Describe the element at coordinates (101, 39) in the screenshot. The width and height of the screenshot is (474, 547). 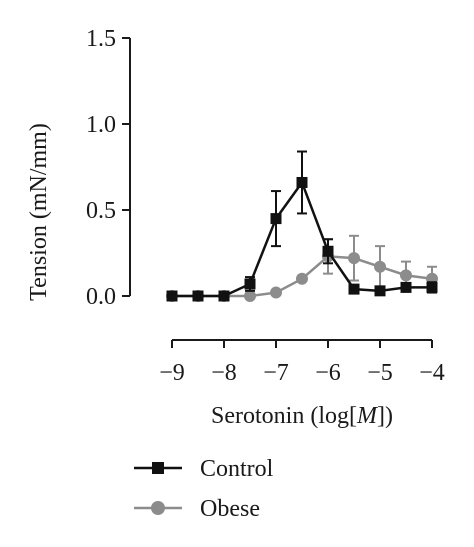
I see `y-tick-label: 1.5` at that location.